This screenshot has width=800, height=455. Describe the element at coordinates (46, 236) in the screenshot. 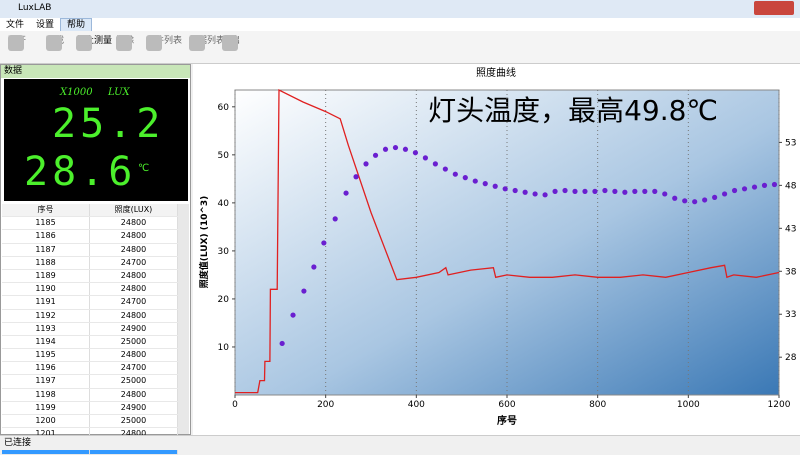

I see `table-cell: 1186` at that location.